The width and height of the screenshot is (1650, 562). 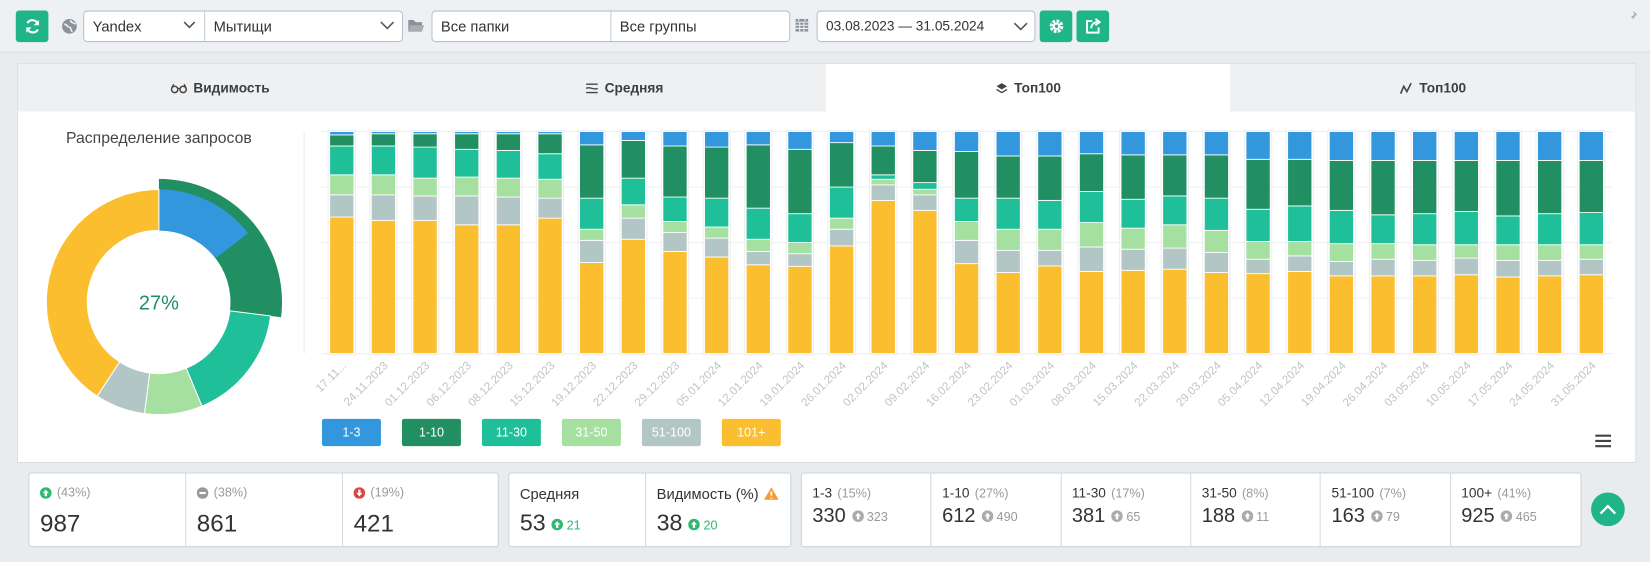 What do you see at coordinates (999, 516) in the screenshot?
I see `position-change-wrap: 490` at bounding box center [999, 516].